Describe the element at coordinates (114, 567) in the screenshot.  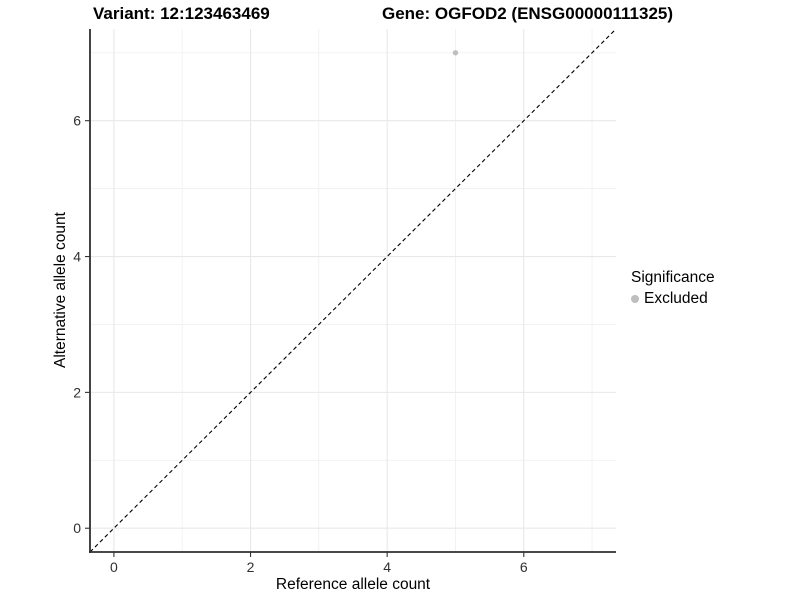
I see `x-tick-label: 0` at that location.